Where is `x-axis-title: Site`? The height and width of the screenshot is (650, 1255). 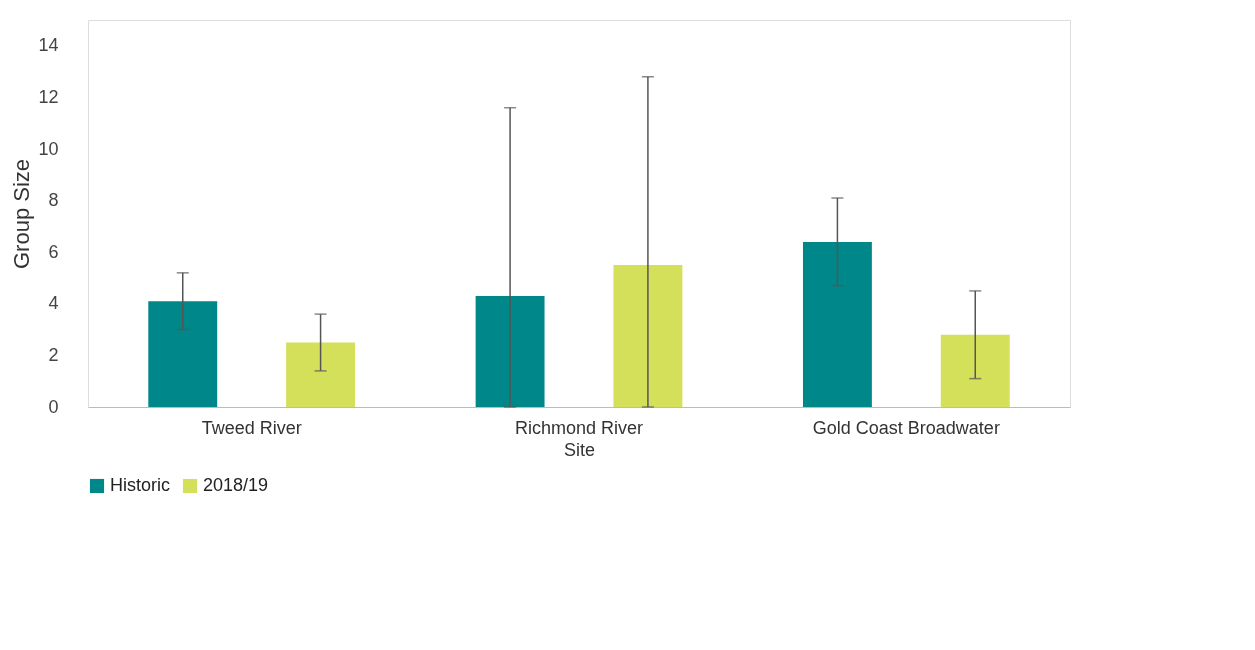 x-axis-title: Site is located at coordinates (579, 449).